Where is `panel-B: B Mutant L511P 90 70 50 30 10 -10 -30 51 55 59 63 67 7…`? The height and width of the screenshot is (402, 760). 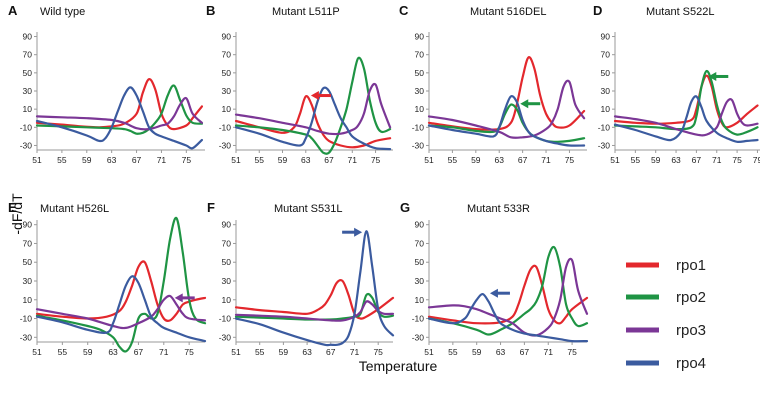 panel-B: B Mutant L511P 90 70 50 30 10 -10 -30 51 55 59 63 67 7… is located at coordinates (299, 84).